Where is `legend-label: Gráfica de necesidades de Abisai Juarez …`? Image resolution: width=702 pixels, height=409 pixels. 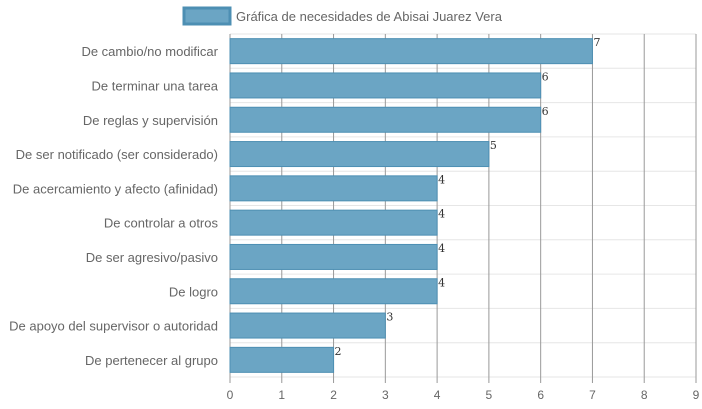
legend-label: Gráfica de necesidades de Abisai Juarez … is located at coordinates (369, 16).